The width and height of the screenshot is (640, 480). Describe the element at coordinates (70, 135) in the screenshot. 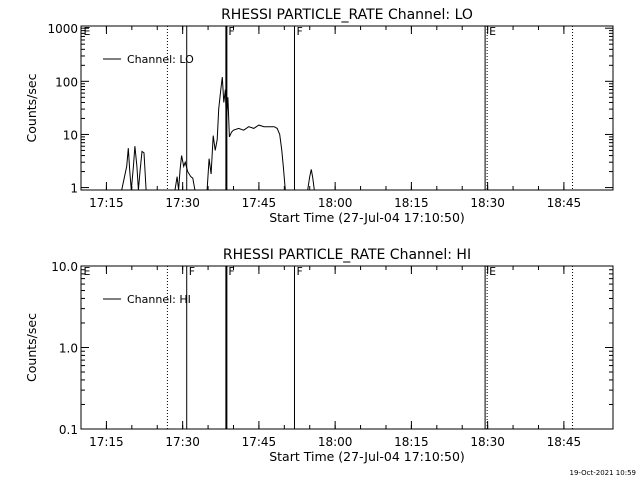

I see `y-tick-label: 10` at that location.